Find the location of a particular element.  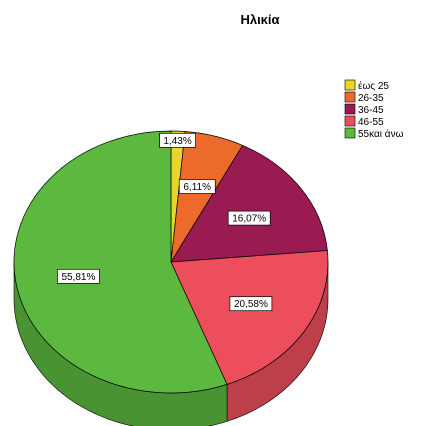

legend-item-36-45: 36-45 is located at coordinates (364, 109).